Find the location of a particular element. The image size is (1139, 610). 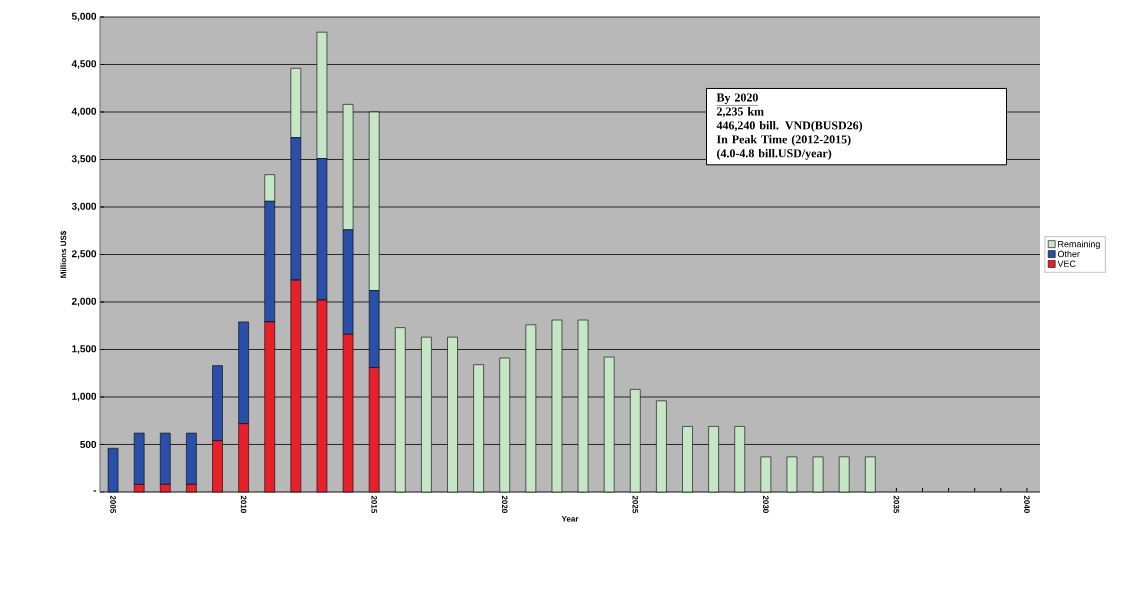

legend-label: VEC is located at coordinates (1066, 263).